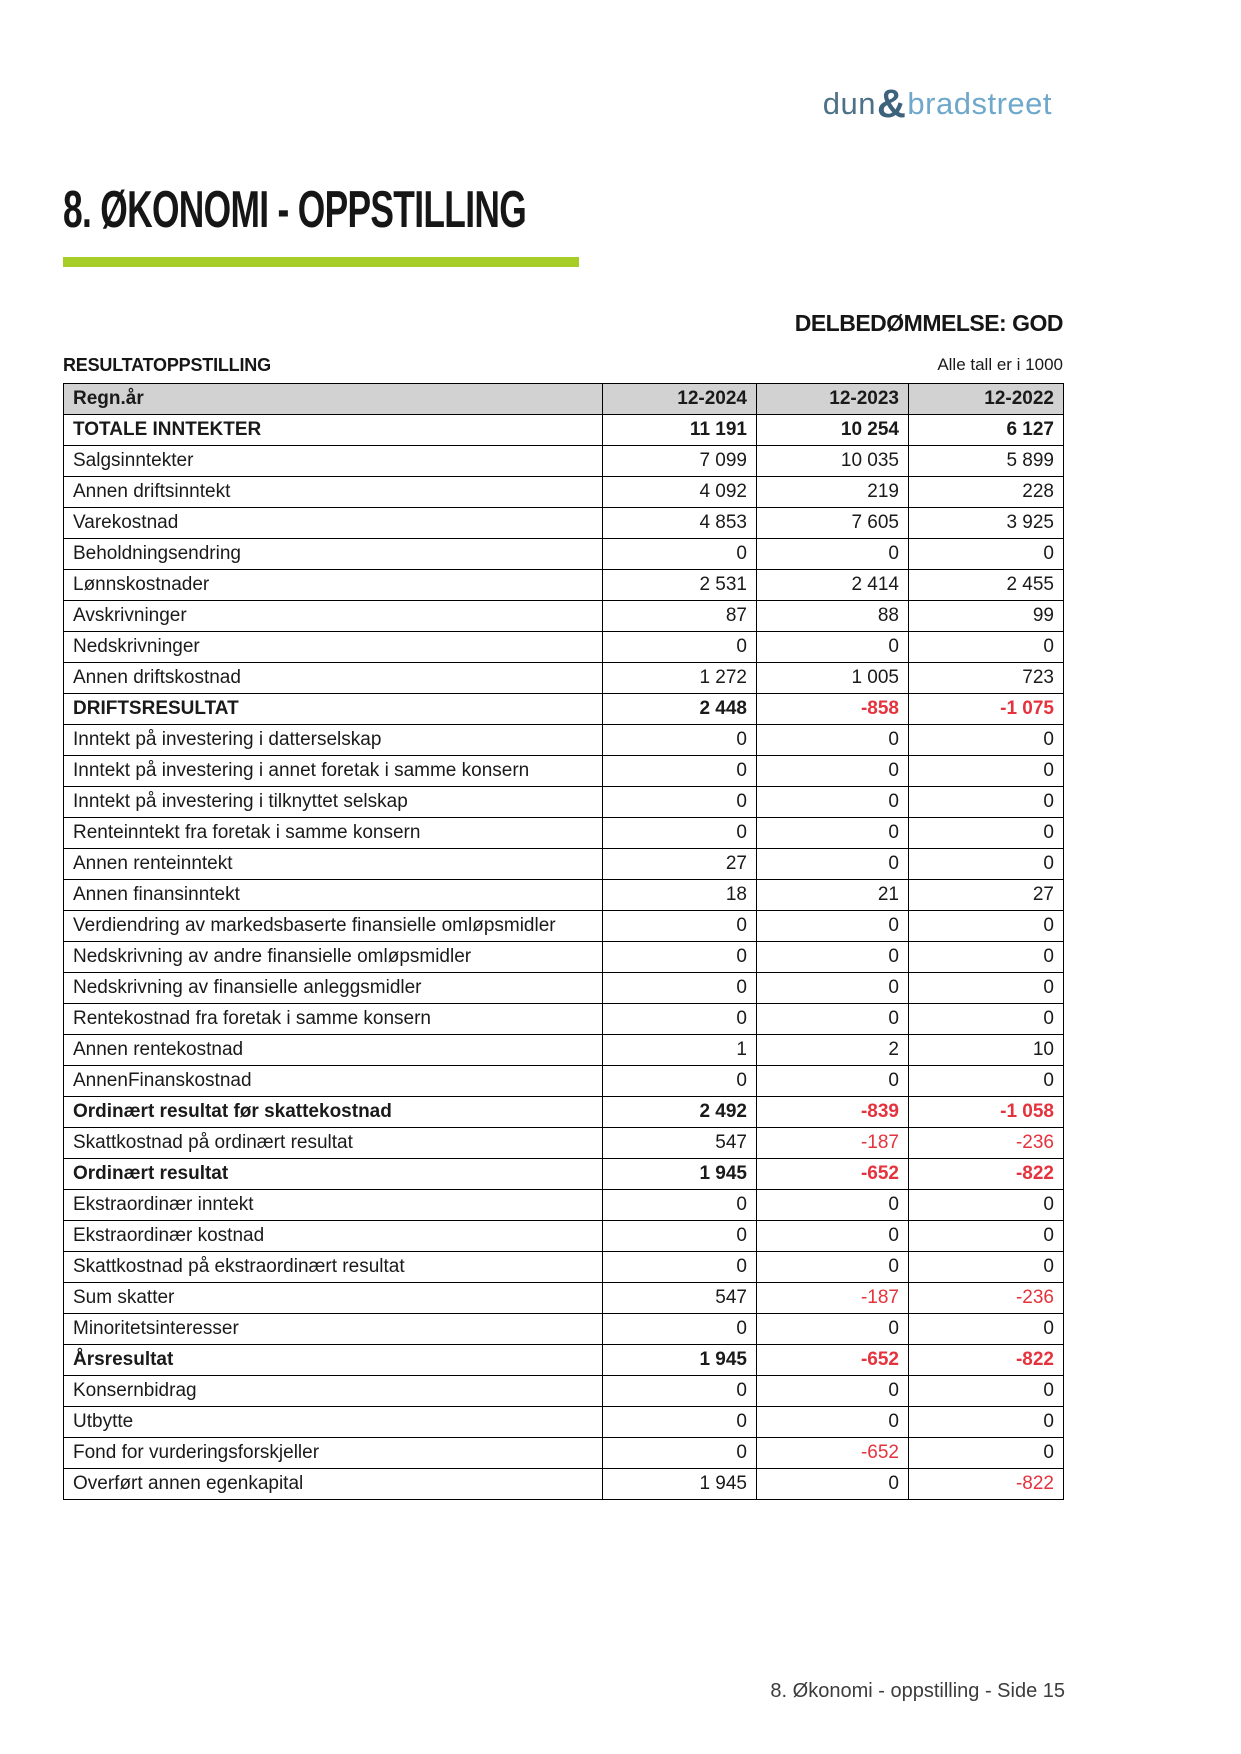 This screenshot has width=1241, height=1754. Describe the element at coordinates (892, 104) in the screenshot. I see `ampersand-icon: &` at that location.